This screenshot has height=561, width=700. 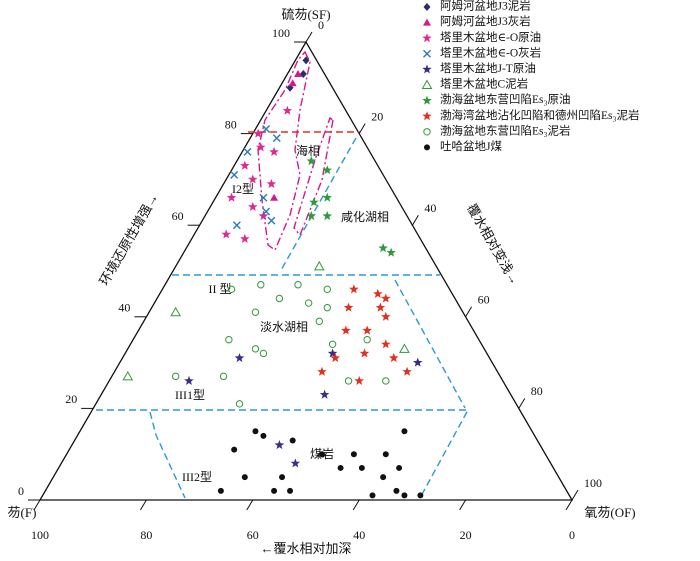 I want to click on region-label: II 型, so click(x=220, y=289).